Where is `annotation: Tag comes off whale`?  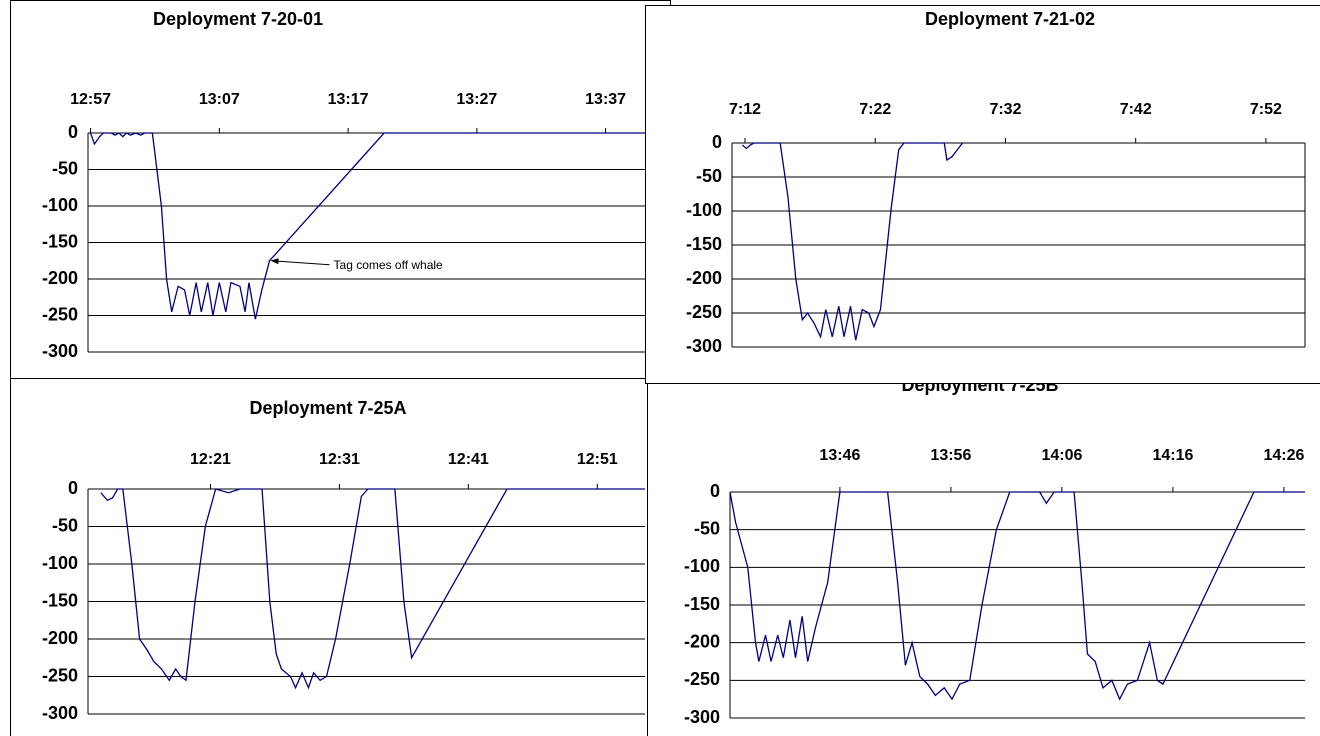
annotation: Tag comes off whale is located at coordinates (388, 265).